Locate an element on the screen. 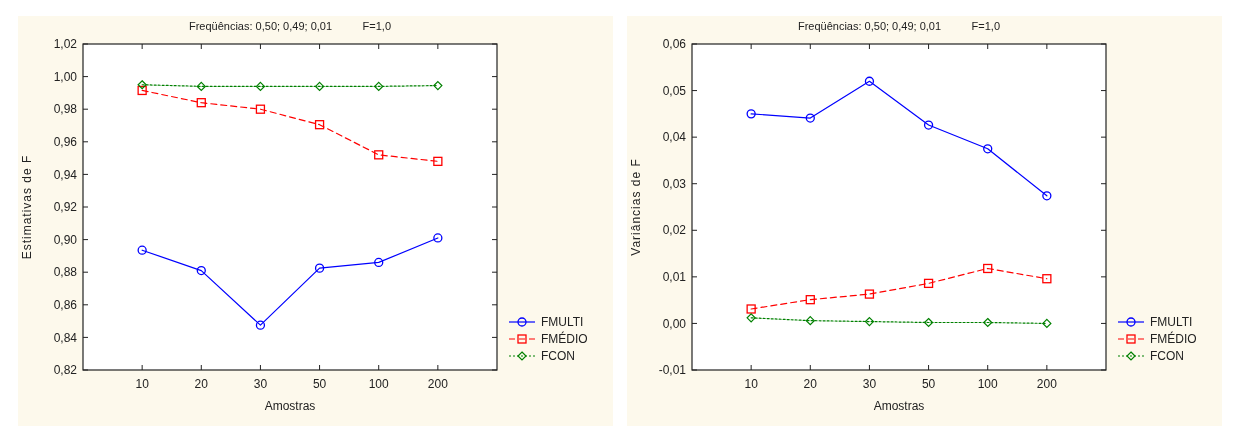 The image size is (1236, 439). y-tick-label: 1,02 is located at coordinates (65, 44).